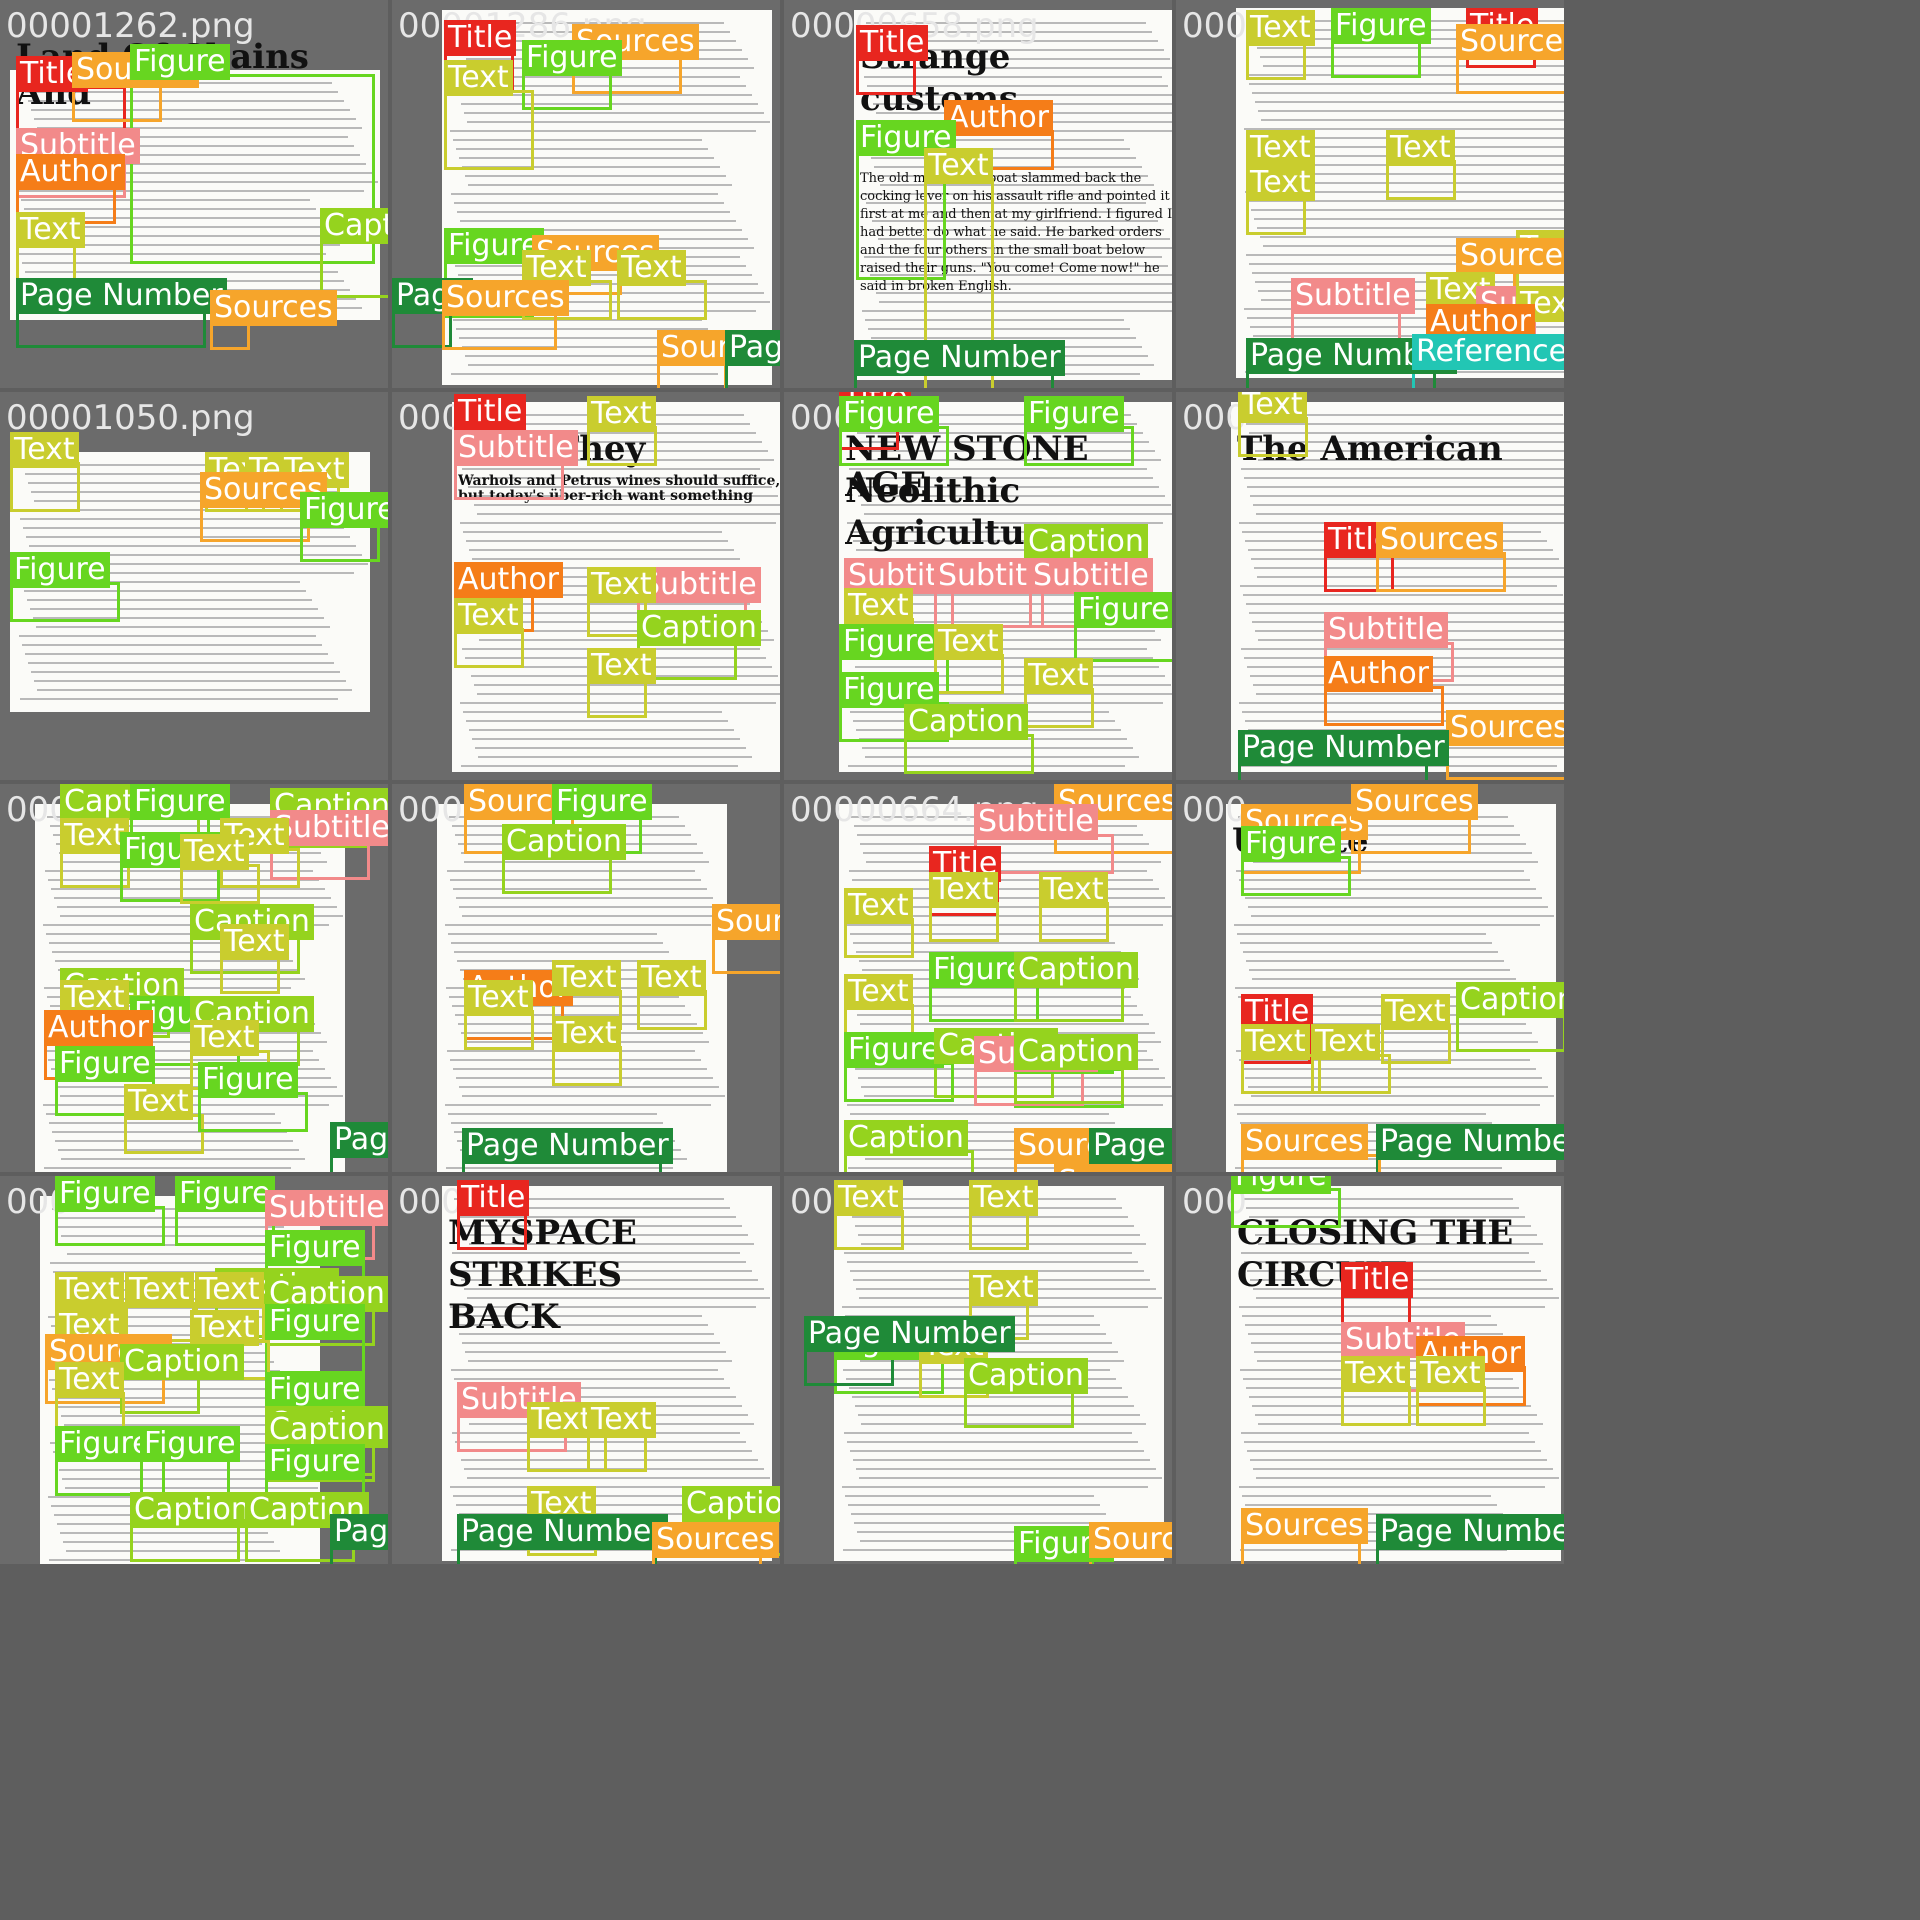 The height and width of the screenshot is (1920, 1920). I want to click on page-heading: NEW STONE AGE, so click(967, 468).